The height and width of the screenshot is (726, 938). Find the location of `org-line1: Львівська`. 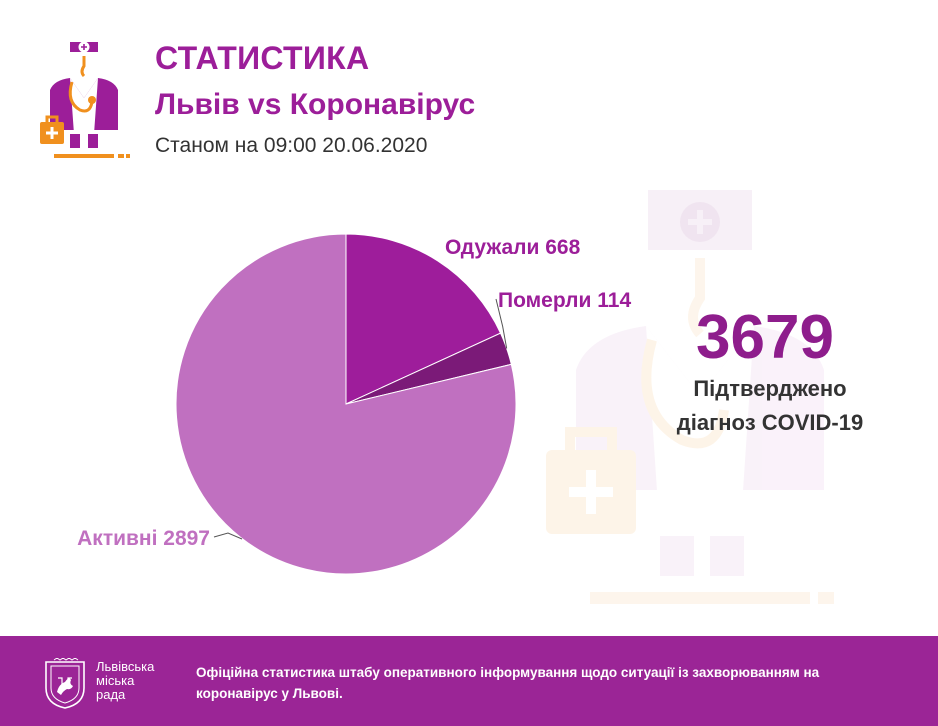

org-line1: Львівська is located at coordinates (125, 666).